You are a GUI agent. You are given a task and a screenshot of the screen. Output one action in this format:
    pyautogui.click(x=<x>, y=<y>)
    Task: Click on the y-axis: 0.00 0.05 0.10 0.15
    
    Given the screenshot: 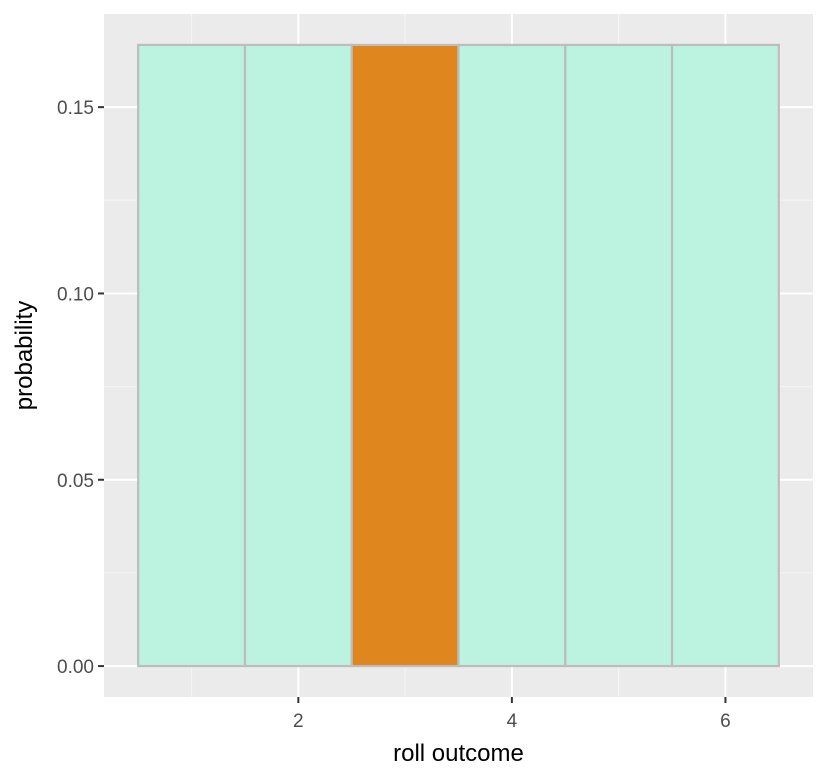 What is the action you would take?
    pyautogui.click(x=80, y=388)
    